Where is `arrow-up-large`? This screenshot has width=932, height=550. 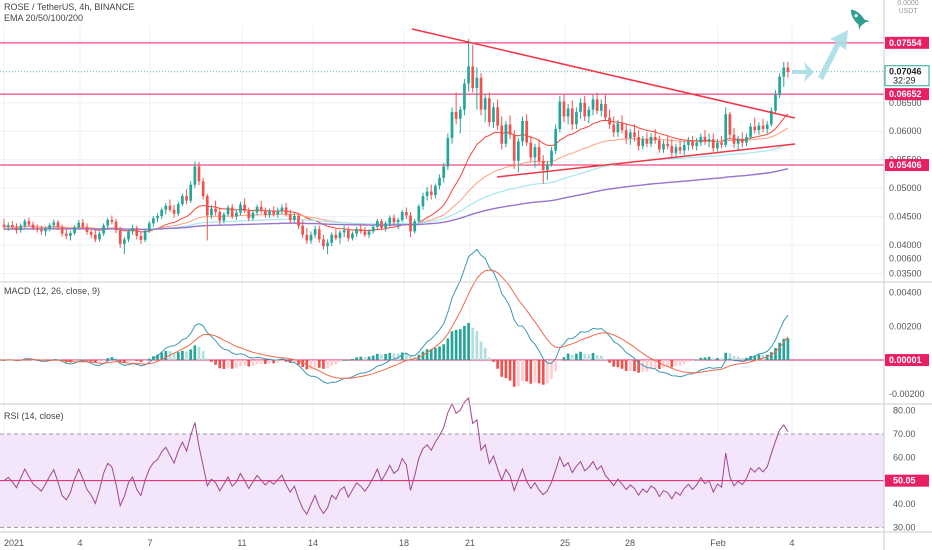
arrow-up-large is located at coordinates (833, 55).